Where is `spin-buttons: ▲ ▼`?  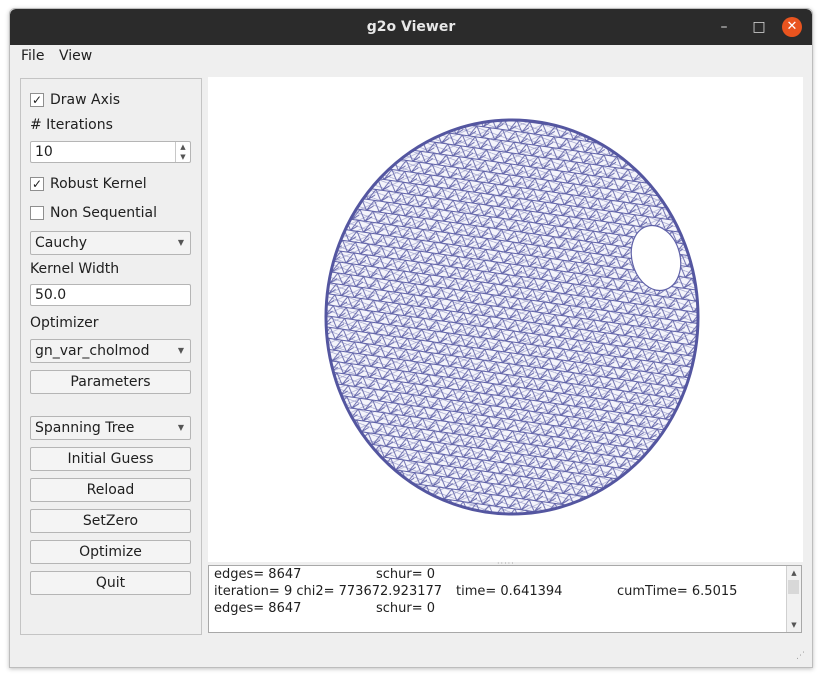
spin-buttons: ▲ ▼ is located at coordinates (182, 152).